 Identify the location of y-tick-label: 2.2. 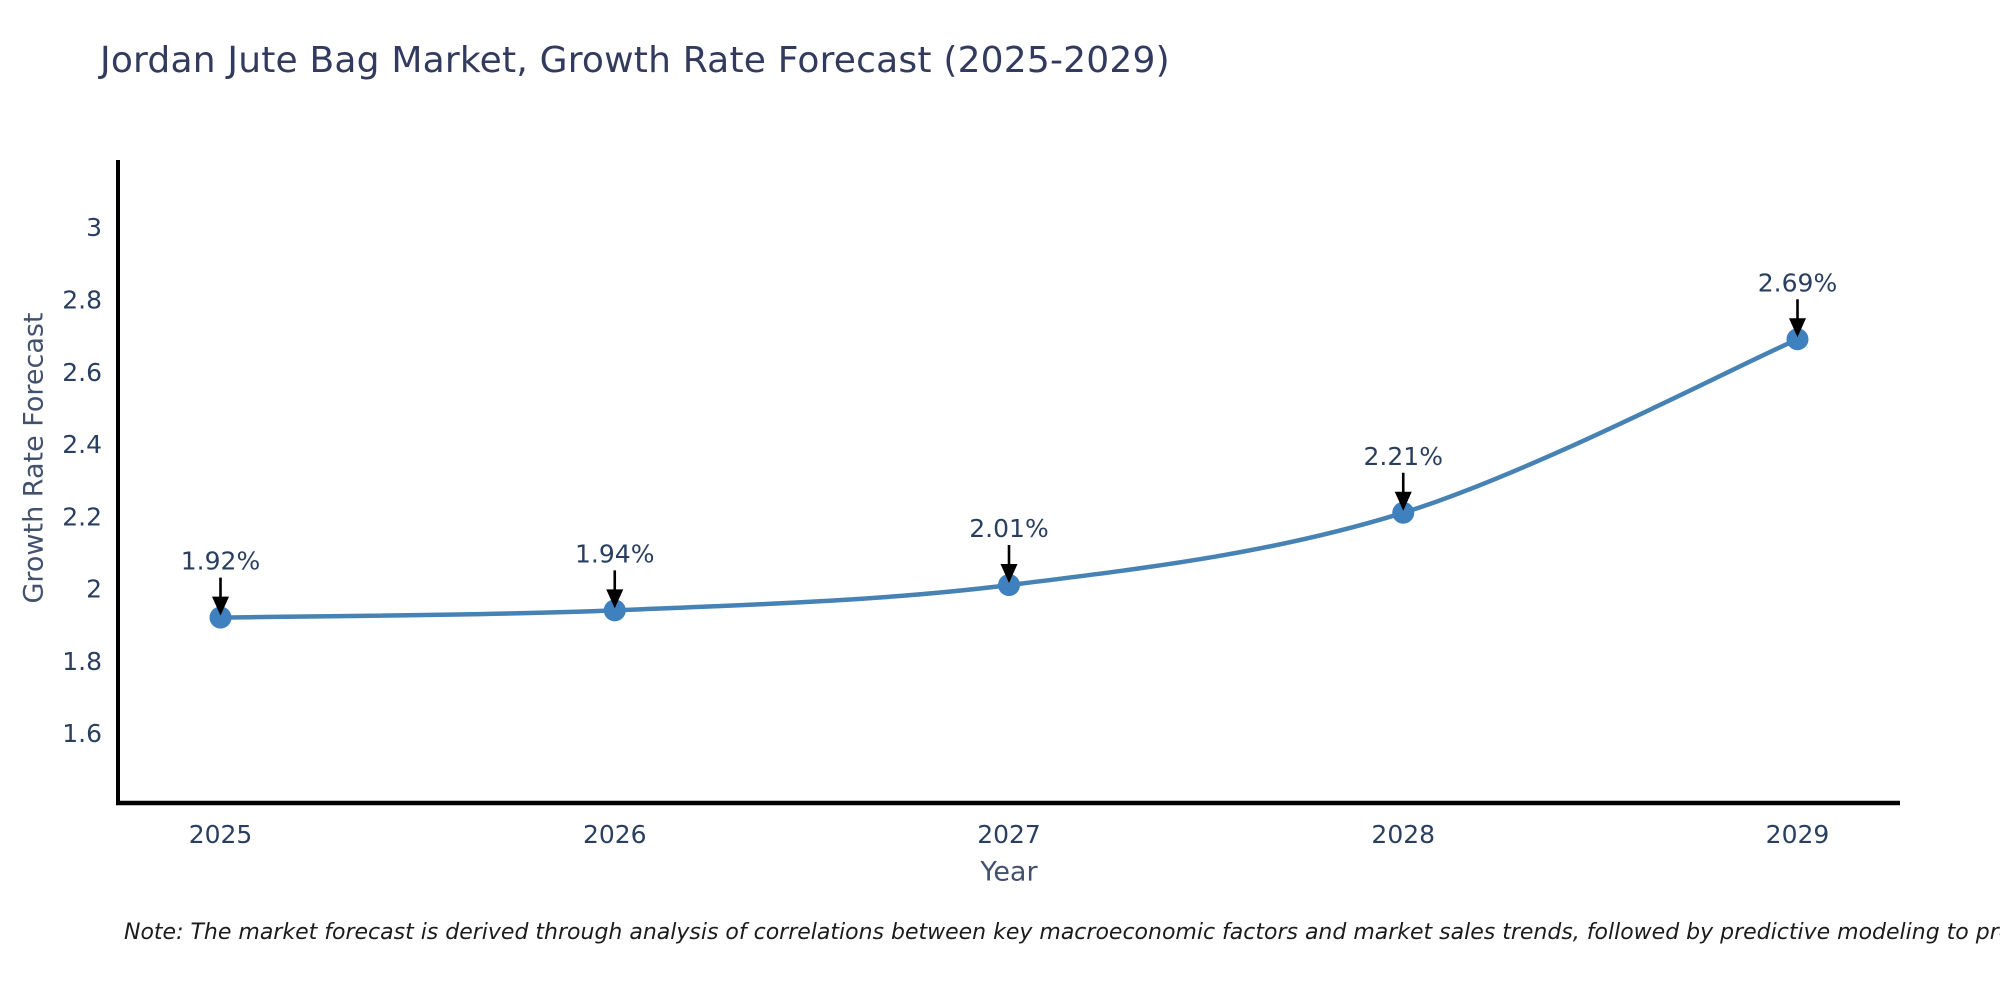
(82, 516).